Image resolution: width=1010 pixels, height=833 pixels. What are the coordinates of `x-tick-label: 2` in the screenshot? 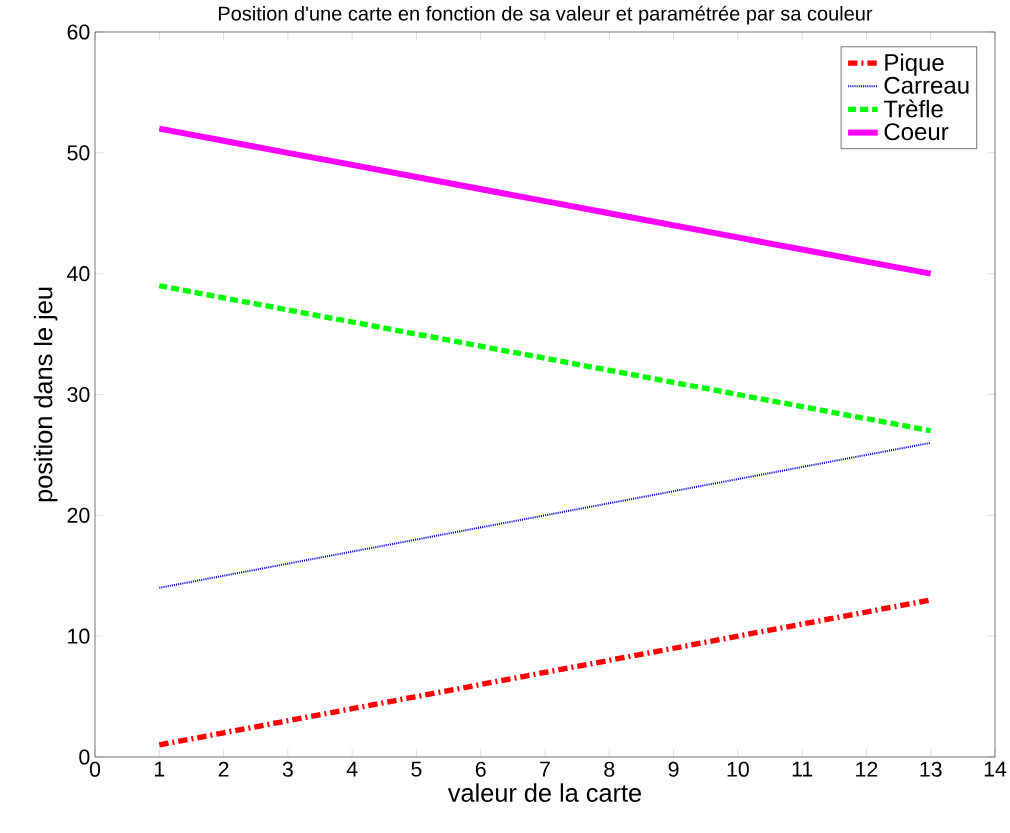 It's located at (223, 769).